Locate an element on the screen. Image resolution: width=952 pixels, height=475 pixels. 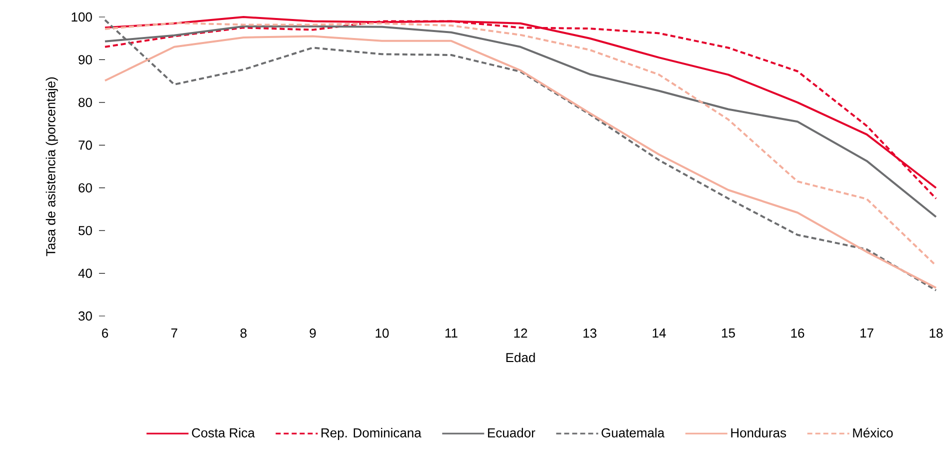
x-tick-label: 14 is located at coordinates (659, 333).